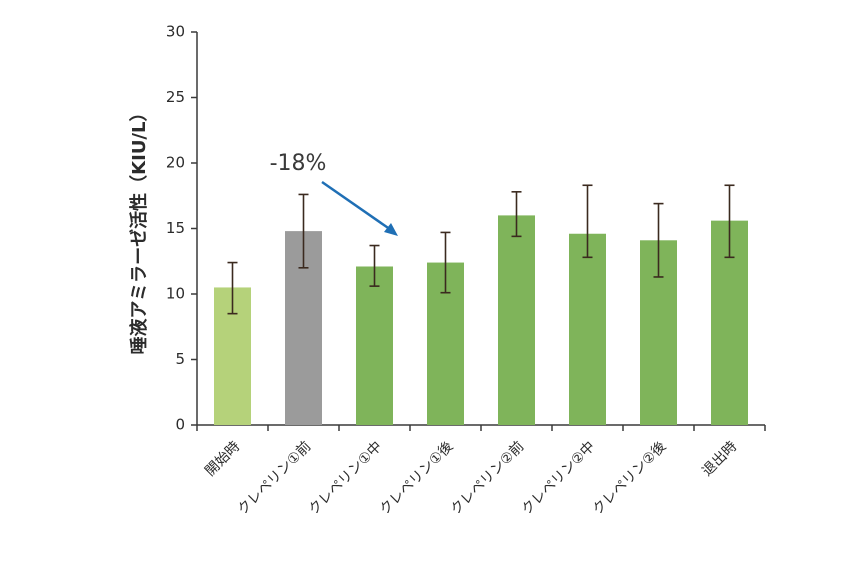  I want to click on x-category-label: クレペリン②前, so click(487, 478).